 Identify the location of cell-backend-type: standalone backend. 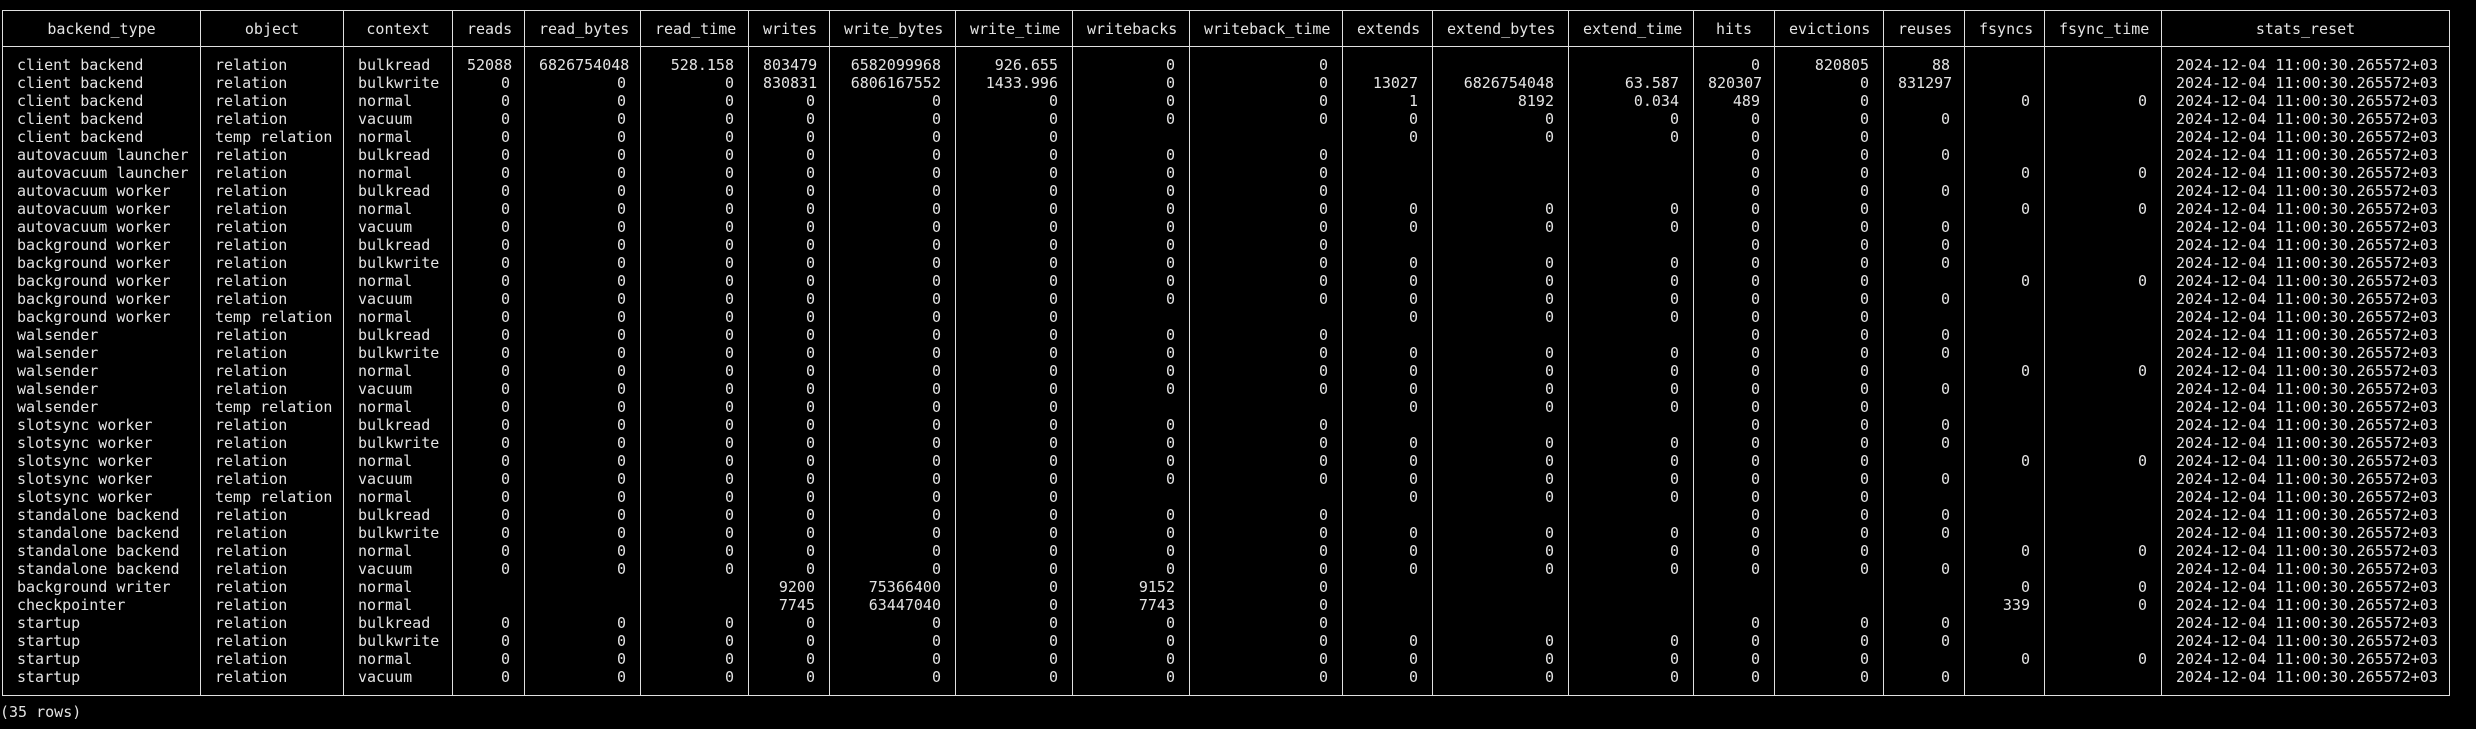
(101, 533).